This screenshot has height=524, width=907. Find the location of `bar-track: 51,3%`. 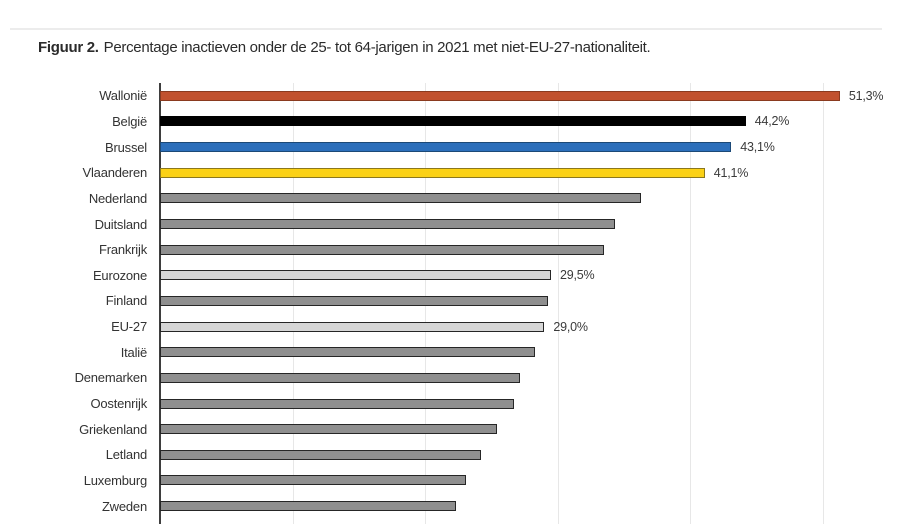

bar-track: 51,3% is located at coordinates (522, 96).